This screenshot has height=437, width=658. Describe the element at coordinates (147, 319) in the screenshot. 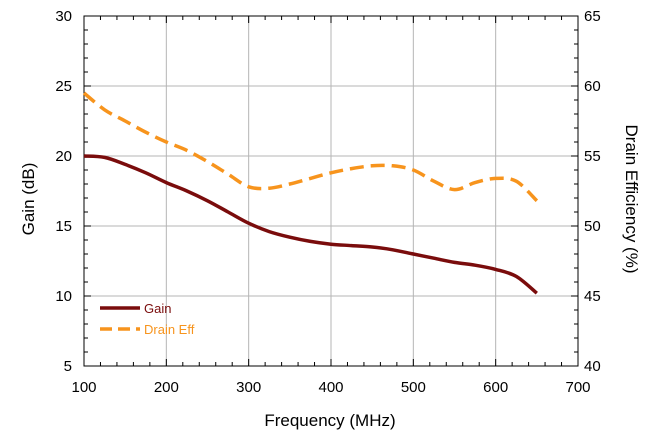

I see `legend: Gain Drain Eff` at that location.